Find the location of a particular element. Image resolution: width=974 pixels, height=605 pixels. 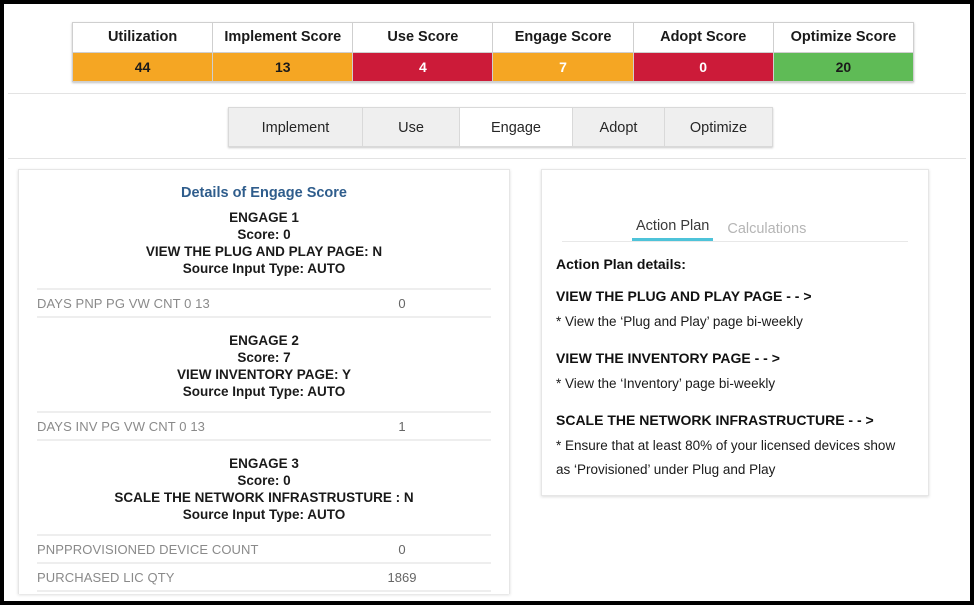

metric-label: DAYS INV PG VW CNT 0 13 is located at coordinates (121, 426).